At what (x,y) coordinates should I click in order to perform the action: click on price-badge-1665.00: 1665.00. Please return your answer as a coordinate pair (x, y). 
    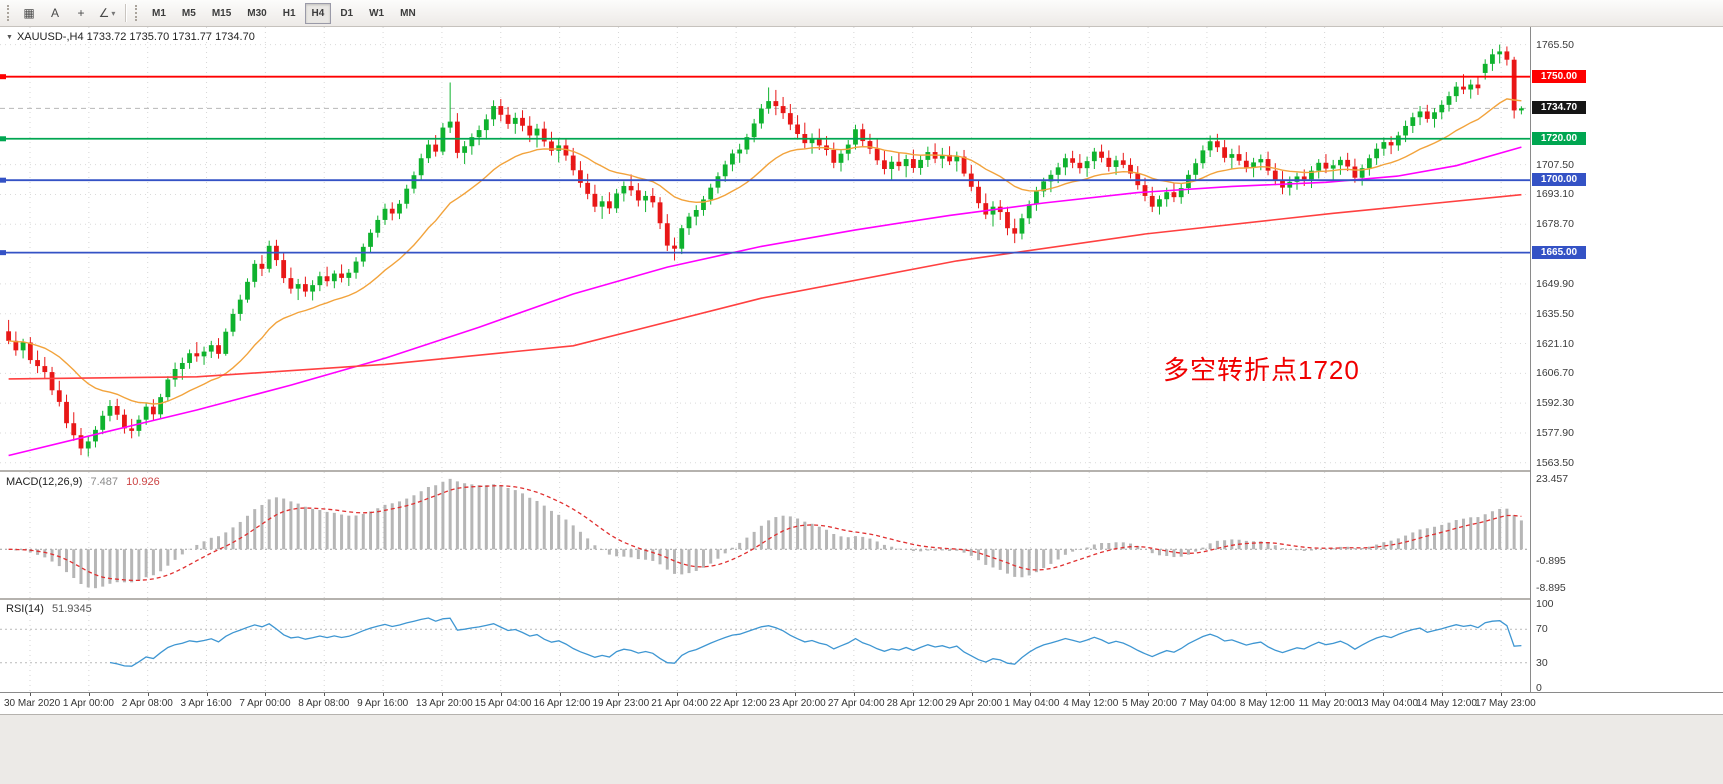
    Looking at the image, I should click on (1559, 252).